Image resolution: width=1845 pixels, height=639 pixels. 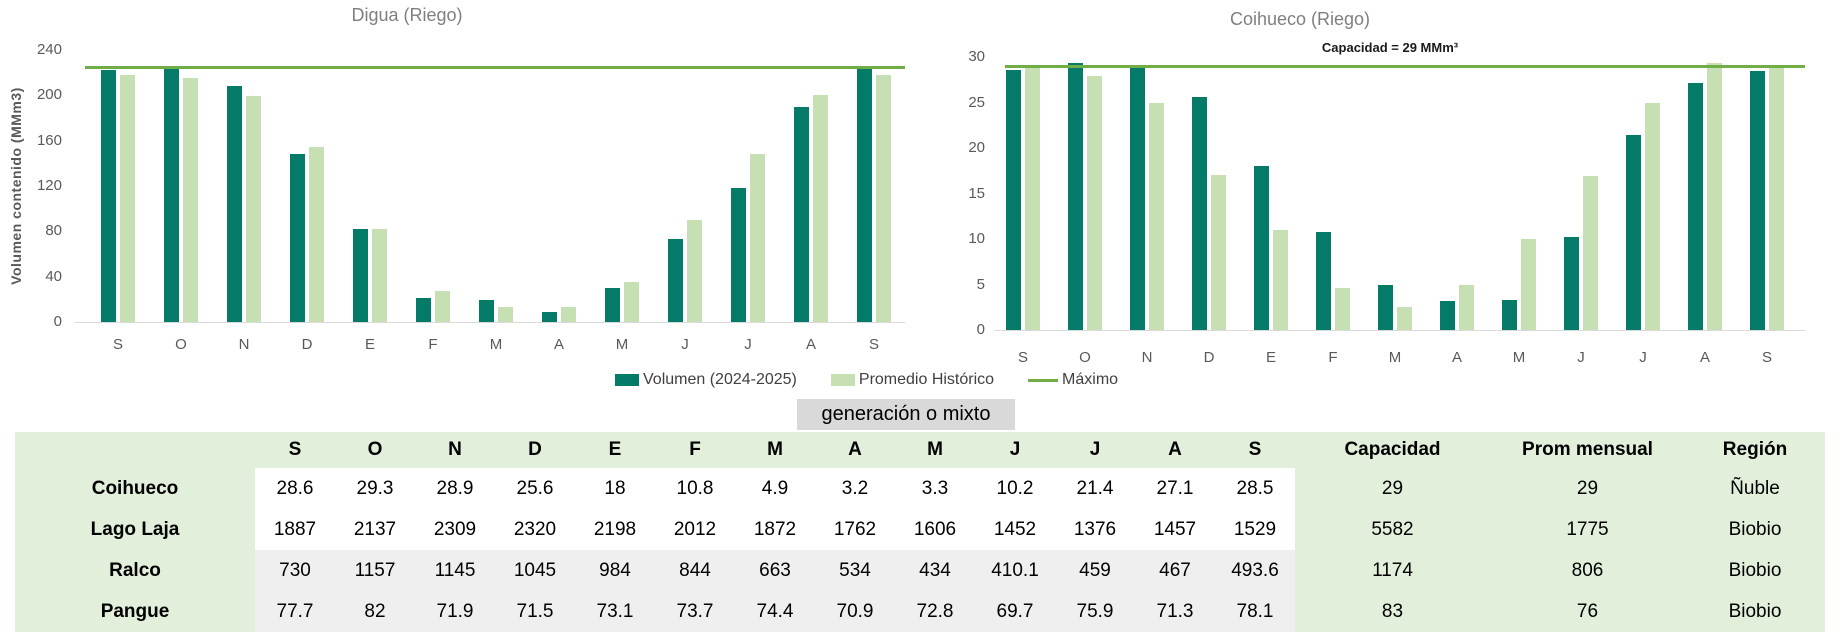 What do you see at coordinates (49, 95) in the screenshot?
I see `y-tick-label: 200` at bounding box center [49, 95].